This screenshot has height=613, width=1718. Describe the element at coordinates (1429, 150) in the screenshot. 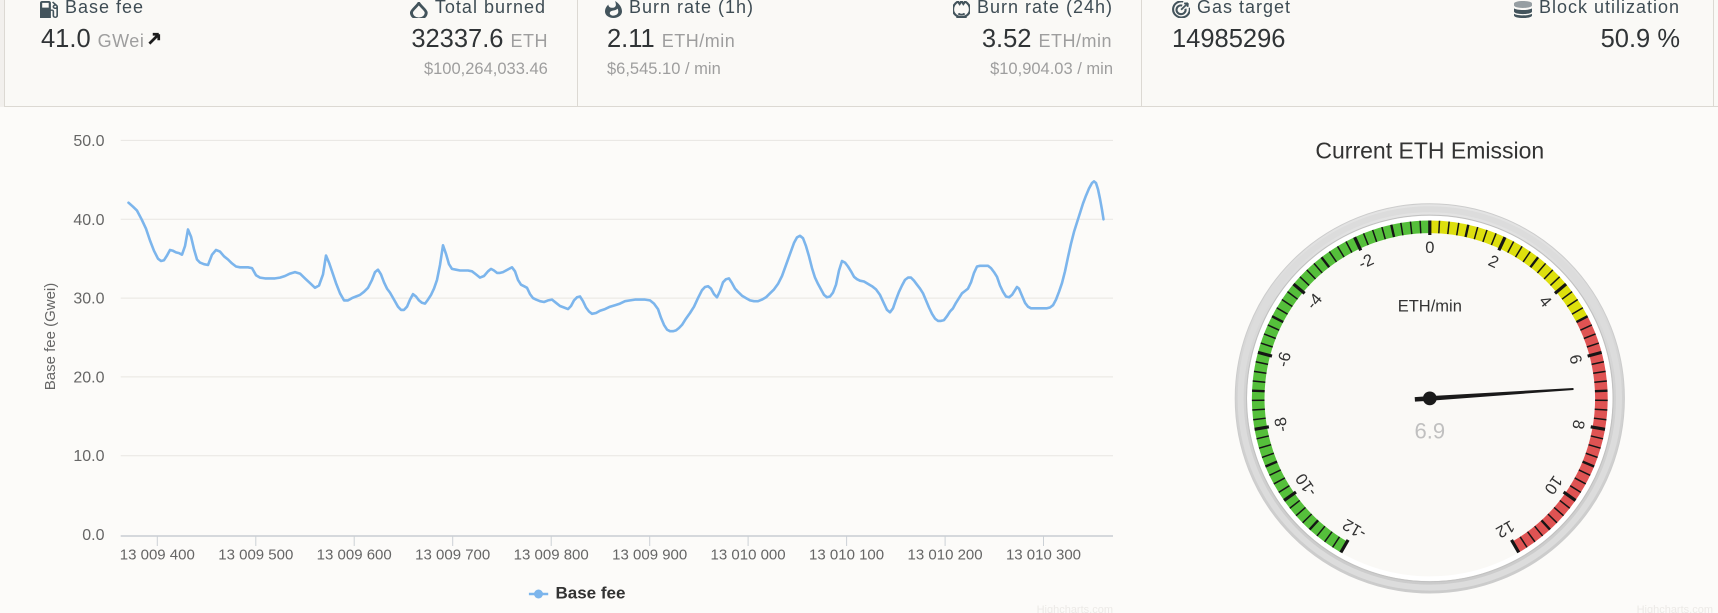

I see `svg-text: Current ETH Emission` at that location.